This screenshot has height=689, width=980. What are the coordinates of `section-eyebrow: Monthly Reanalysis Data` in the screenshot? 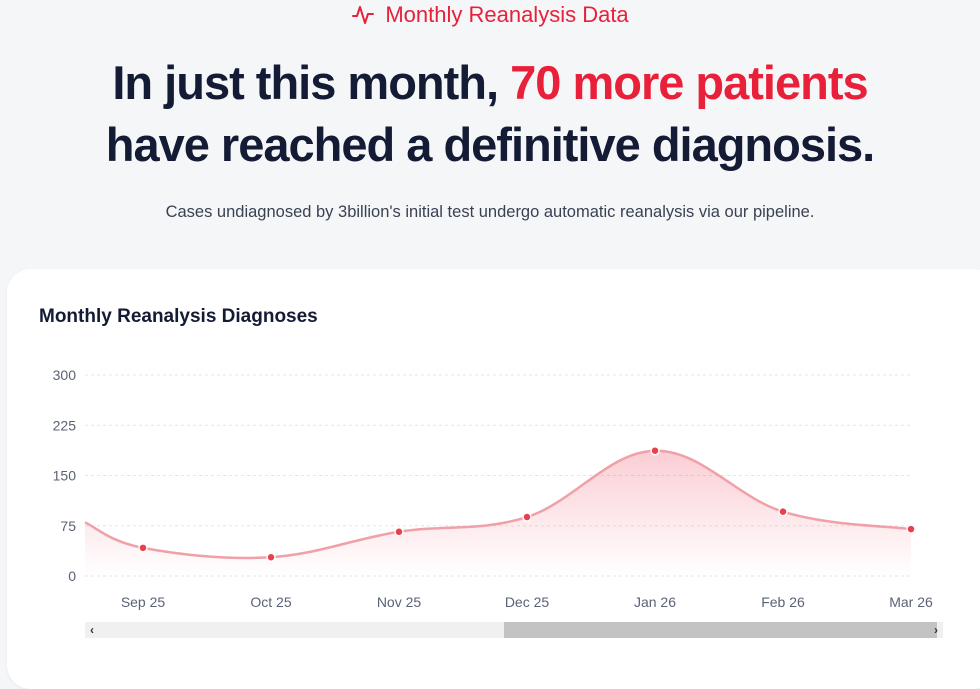 It's located at (490, 15).